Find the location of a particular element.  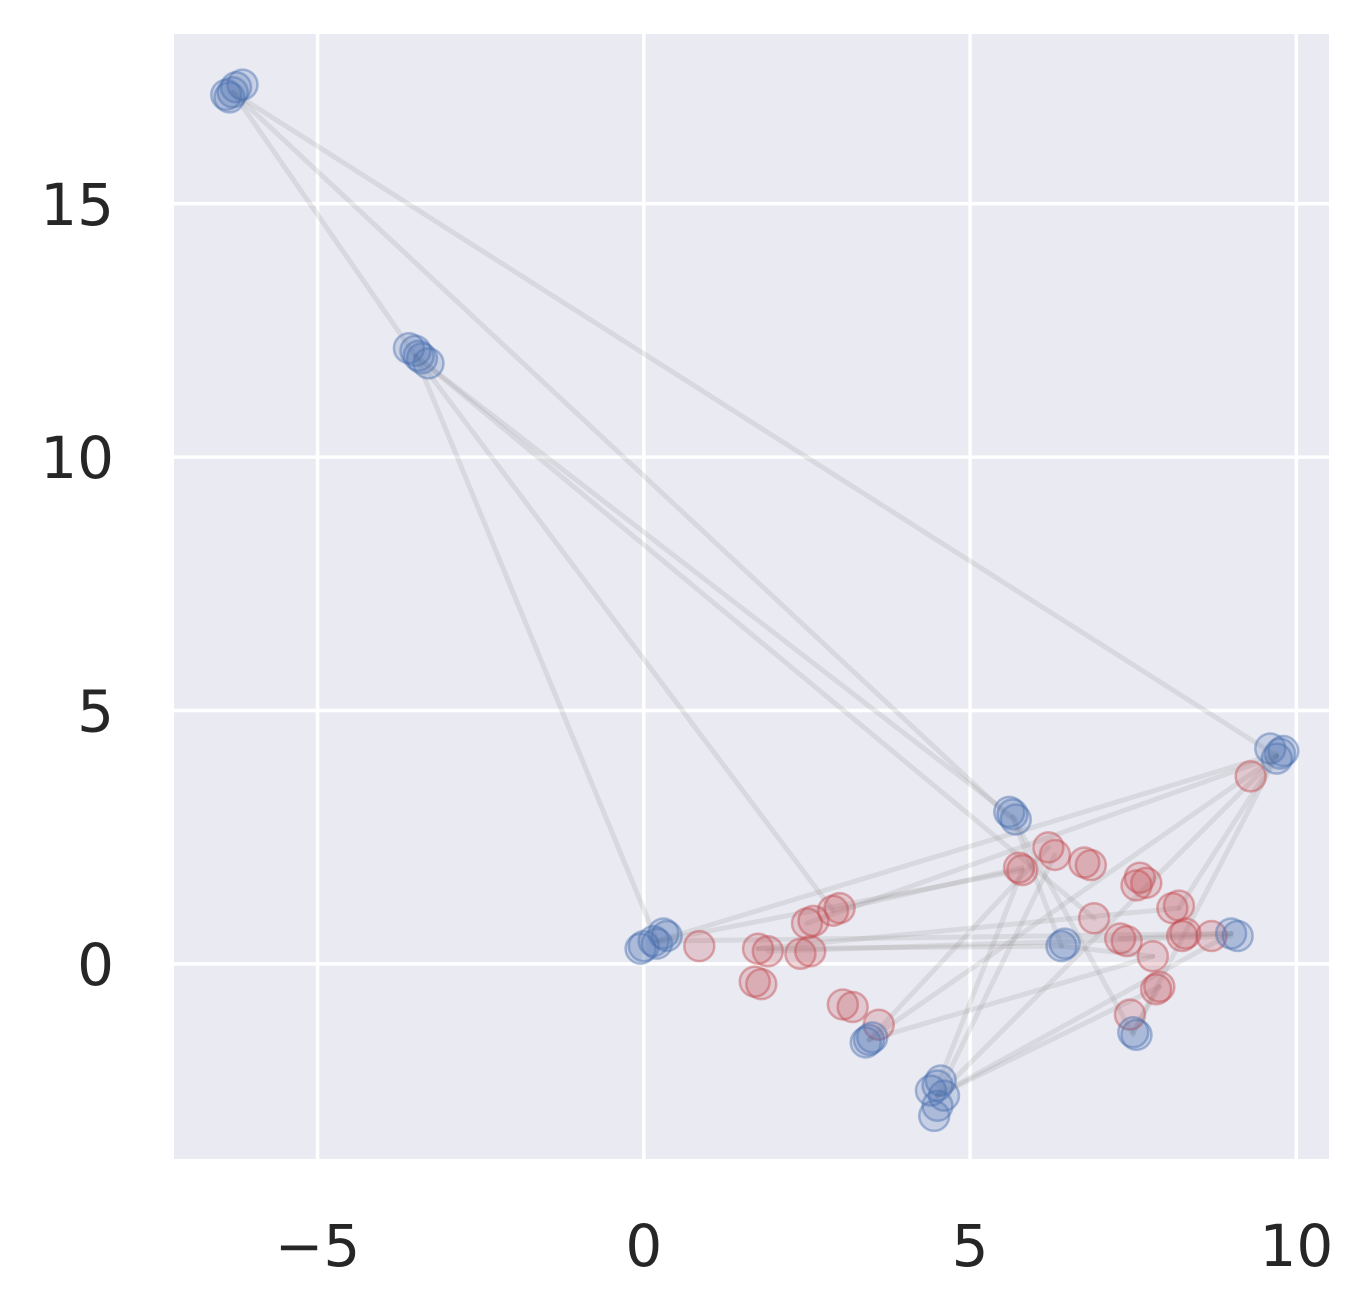

x-axis-tick-labels: −5 0 5 10 is located at coordinates (804, 1246).